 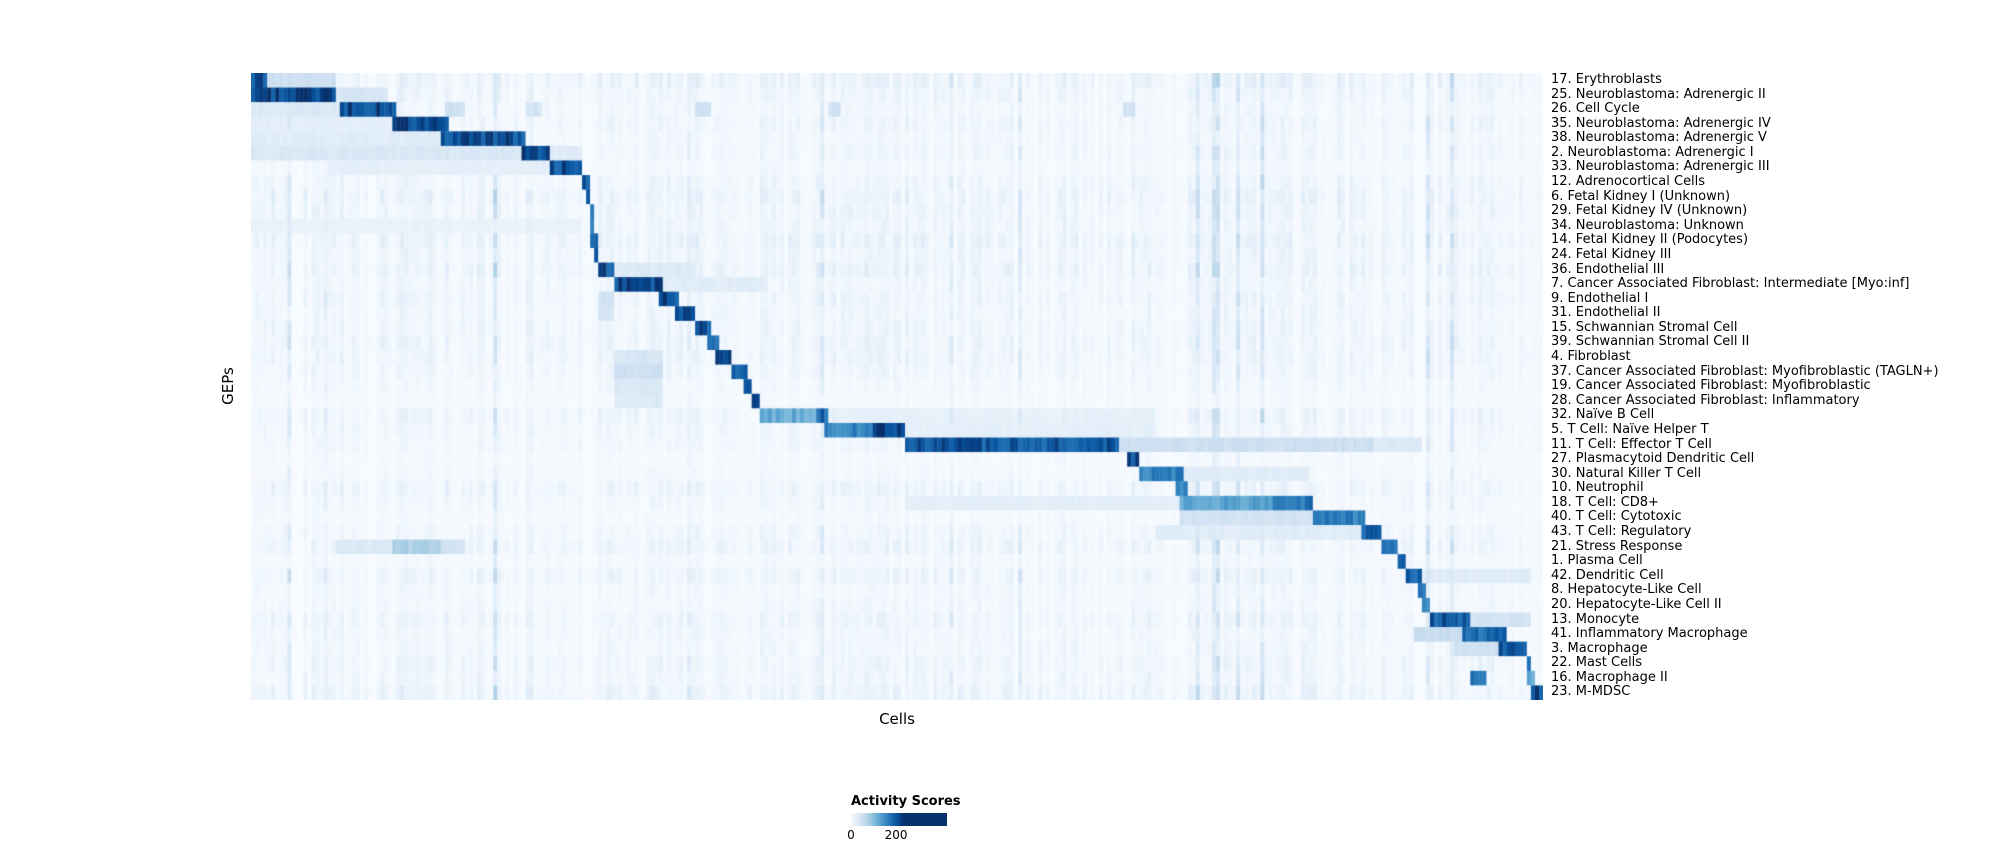 What do you see at coordinates (1653, 459) in the screenshot?
I see `gep-row-label: 27. Plasmacytoid Dendritic Cell` at bounding box center [1653, 459].